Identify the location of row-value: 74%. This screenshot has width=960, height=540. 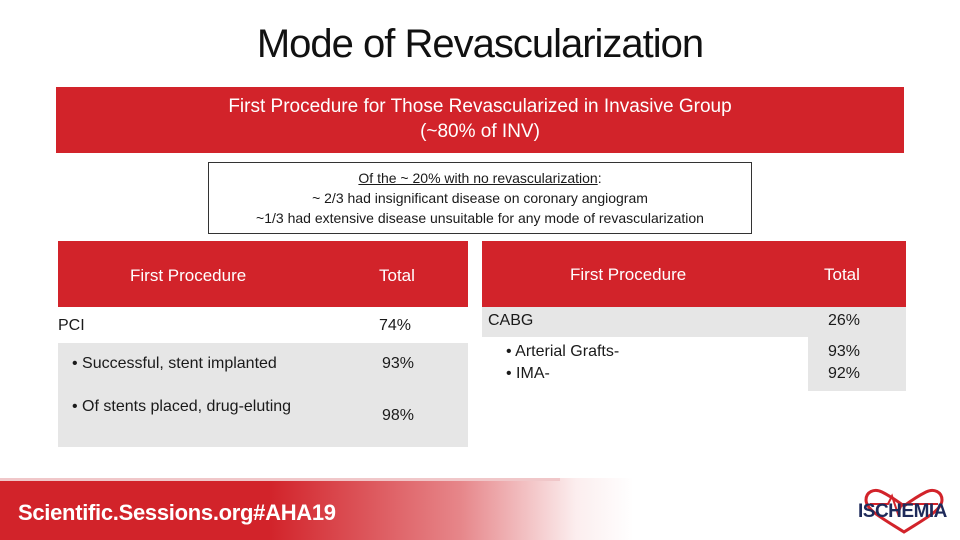
(395, 325).